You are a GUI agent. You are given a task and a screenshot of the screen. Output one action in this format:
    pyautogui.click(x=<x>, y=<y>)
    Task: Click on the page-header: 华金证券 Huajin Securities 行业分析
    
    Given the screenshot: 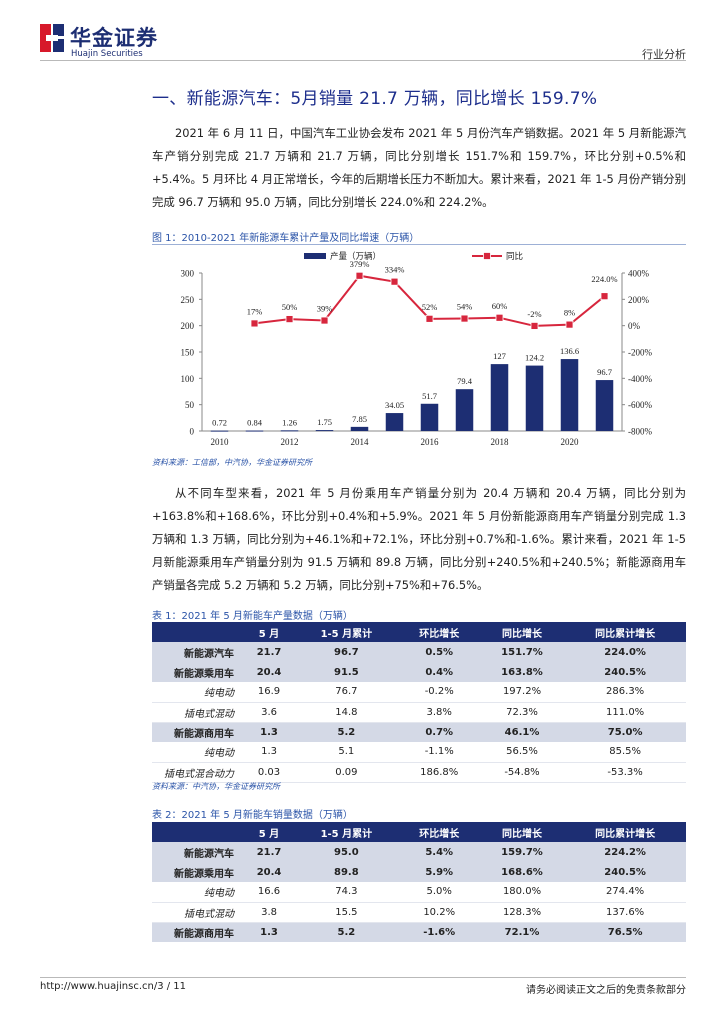 What is the action you would take?
    pyautogui.click(x=363, y=42)
    